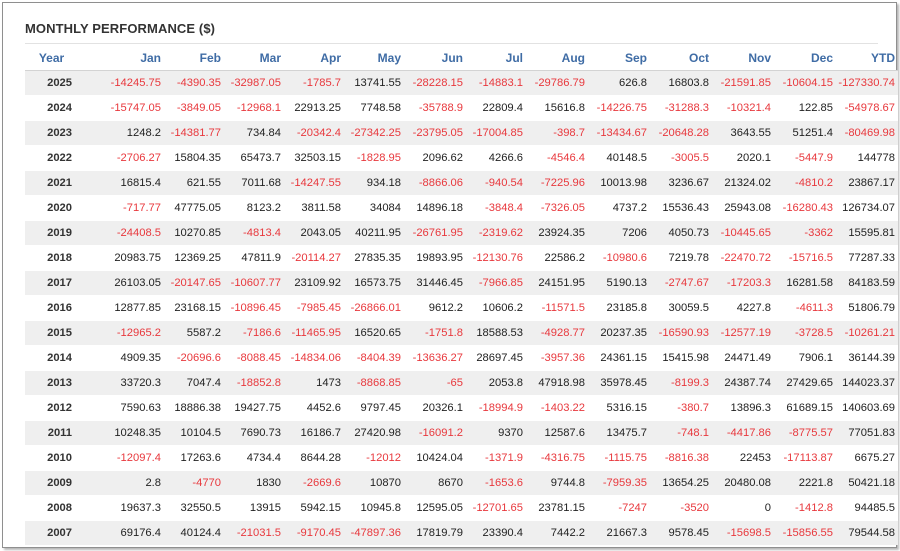 This screenshot has height=551, width=900. I want to click on row-month-cell: -10896.45, so click(254, 308).